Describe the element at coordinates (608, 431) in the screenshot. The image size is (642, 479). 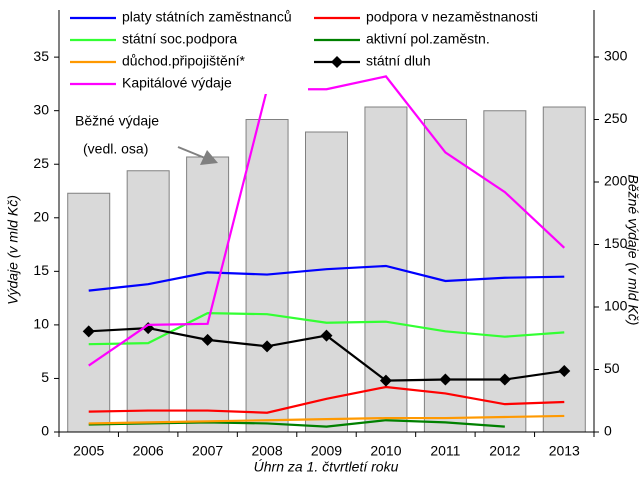
I see `y2-tick-label: 0` at that location.